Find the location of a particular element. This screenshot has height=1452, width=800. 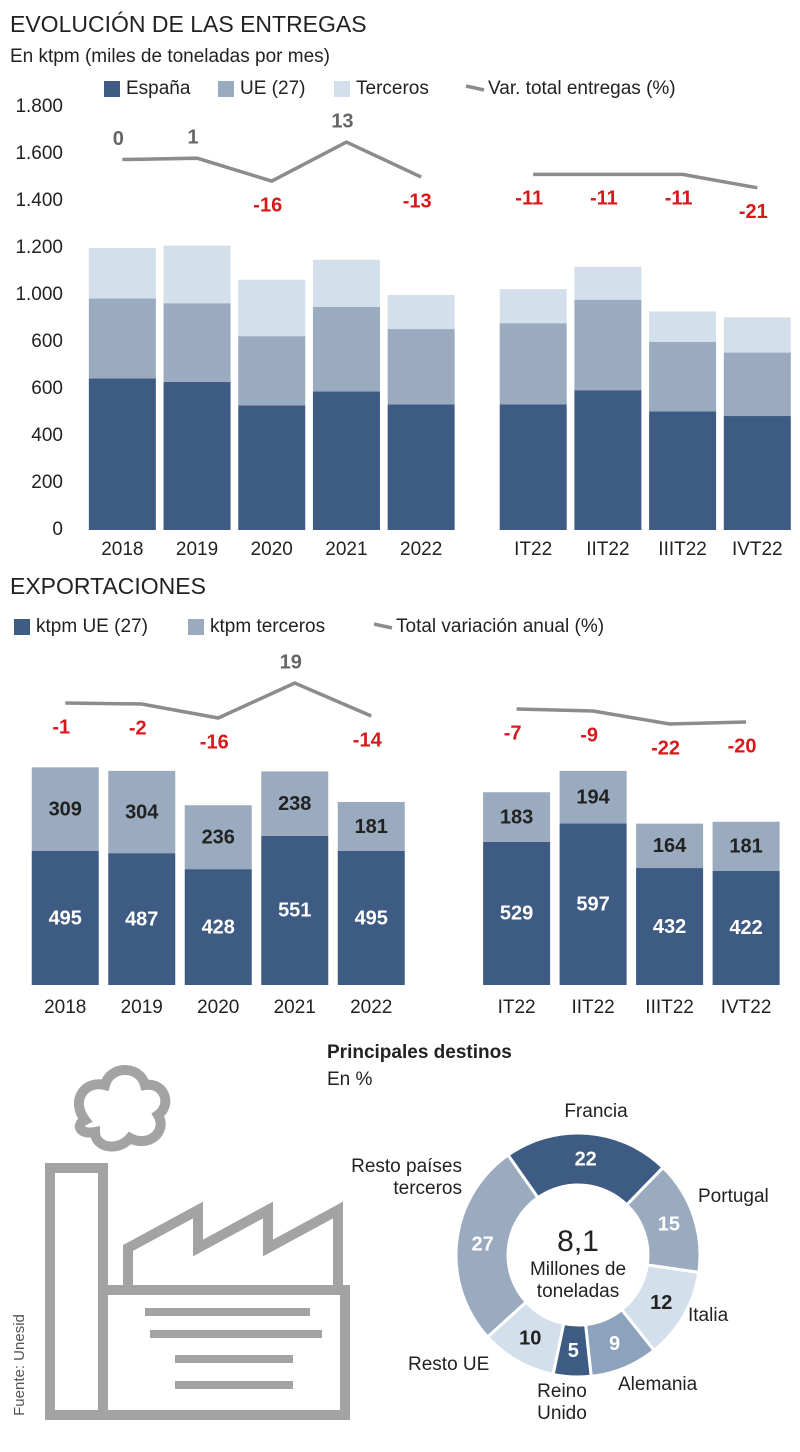

line-value-label: -14 is located at coordinates (368, 740).